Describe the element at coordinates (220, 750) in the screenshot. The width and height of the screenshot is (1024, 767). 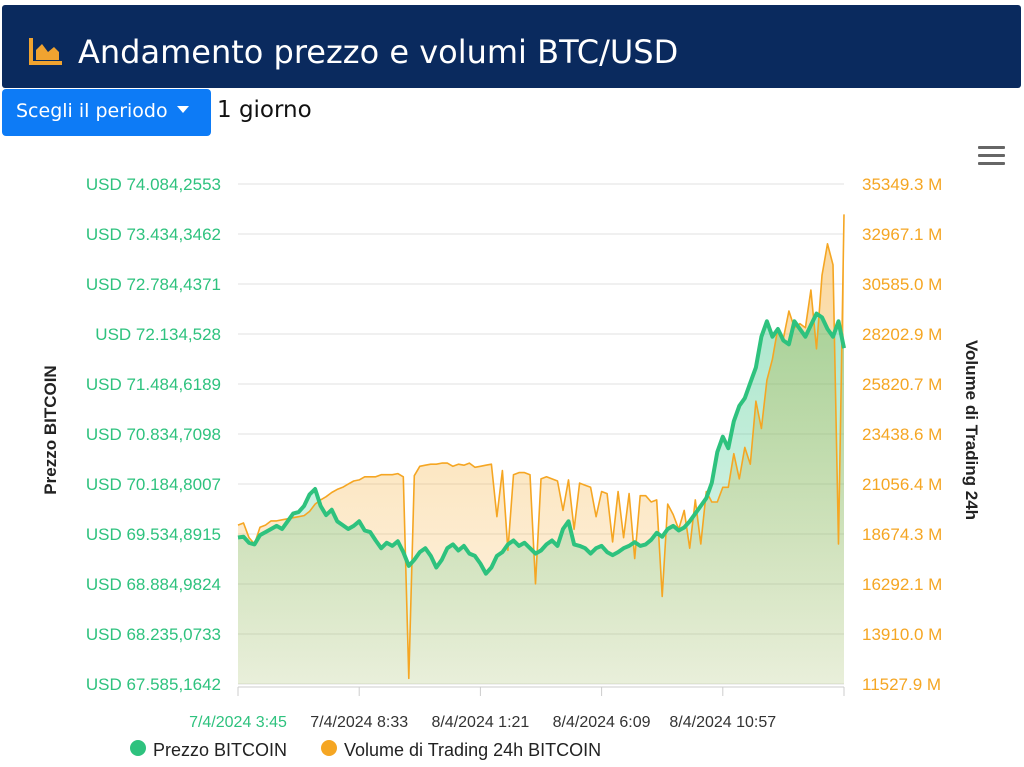
I see `legend-label-price: Prezzo BITCOIN` at that location.